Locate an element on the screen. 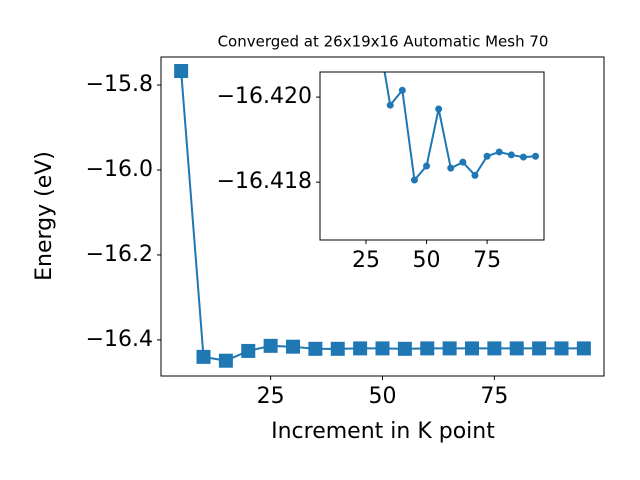 This screenshot has height=480, width=640. y-tick-label: −16.418 is located at coordinates (264, 181).